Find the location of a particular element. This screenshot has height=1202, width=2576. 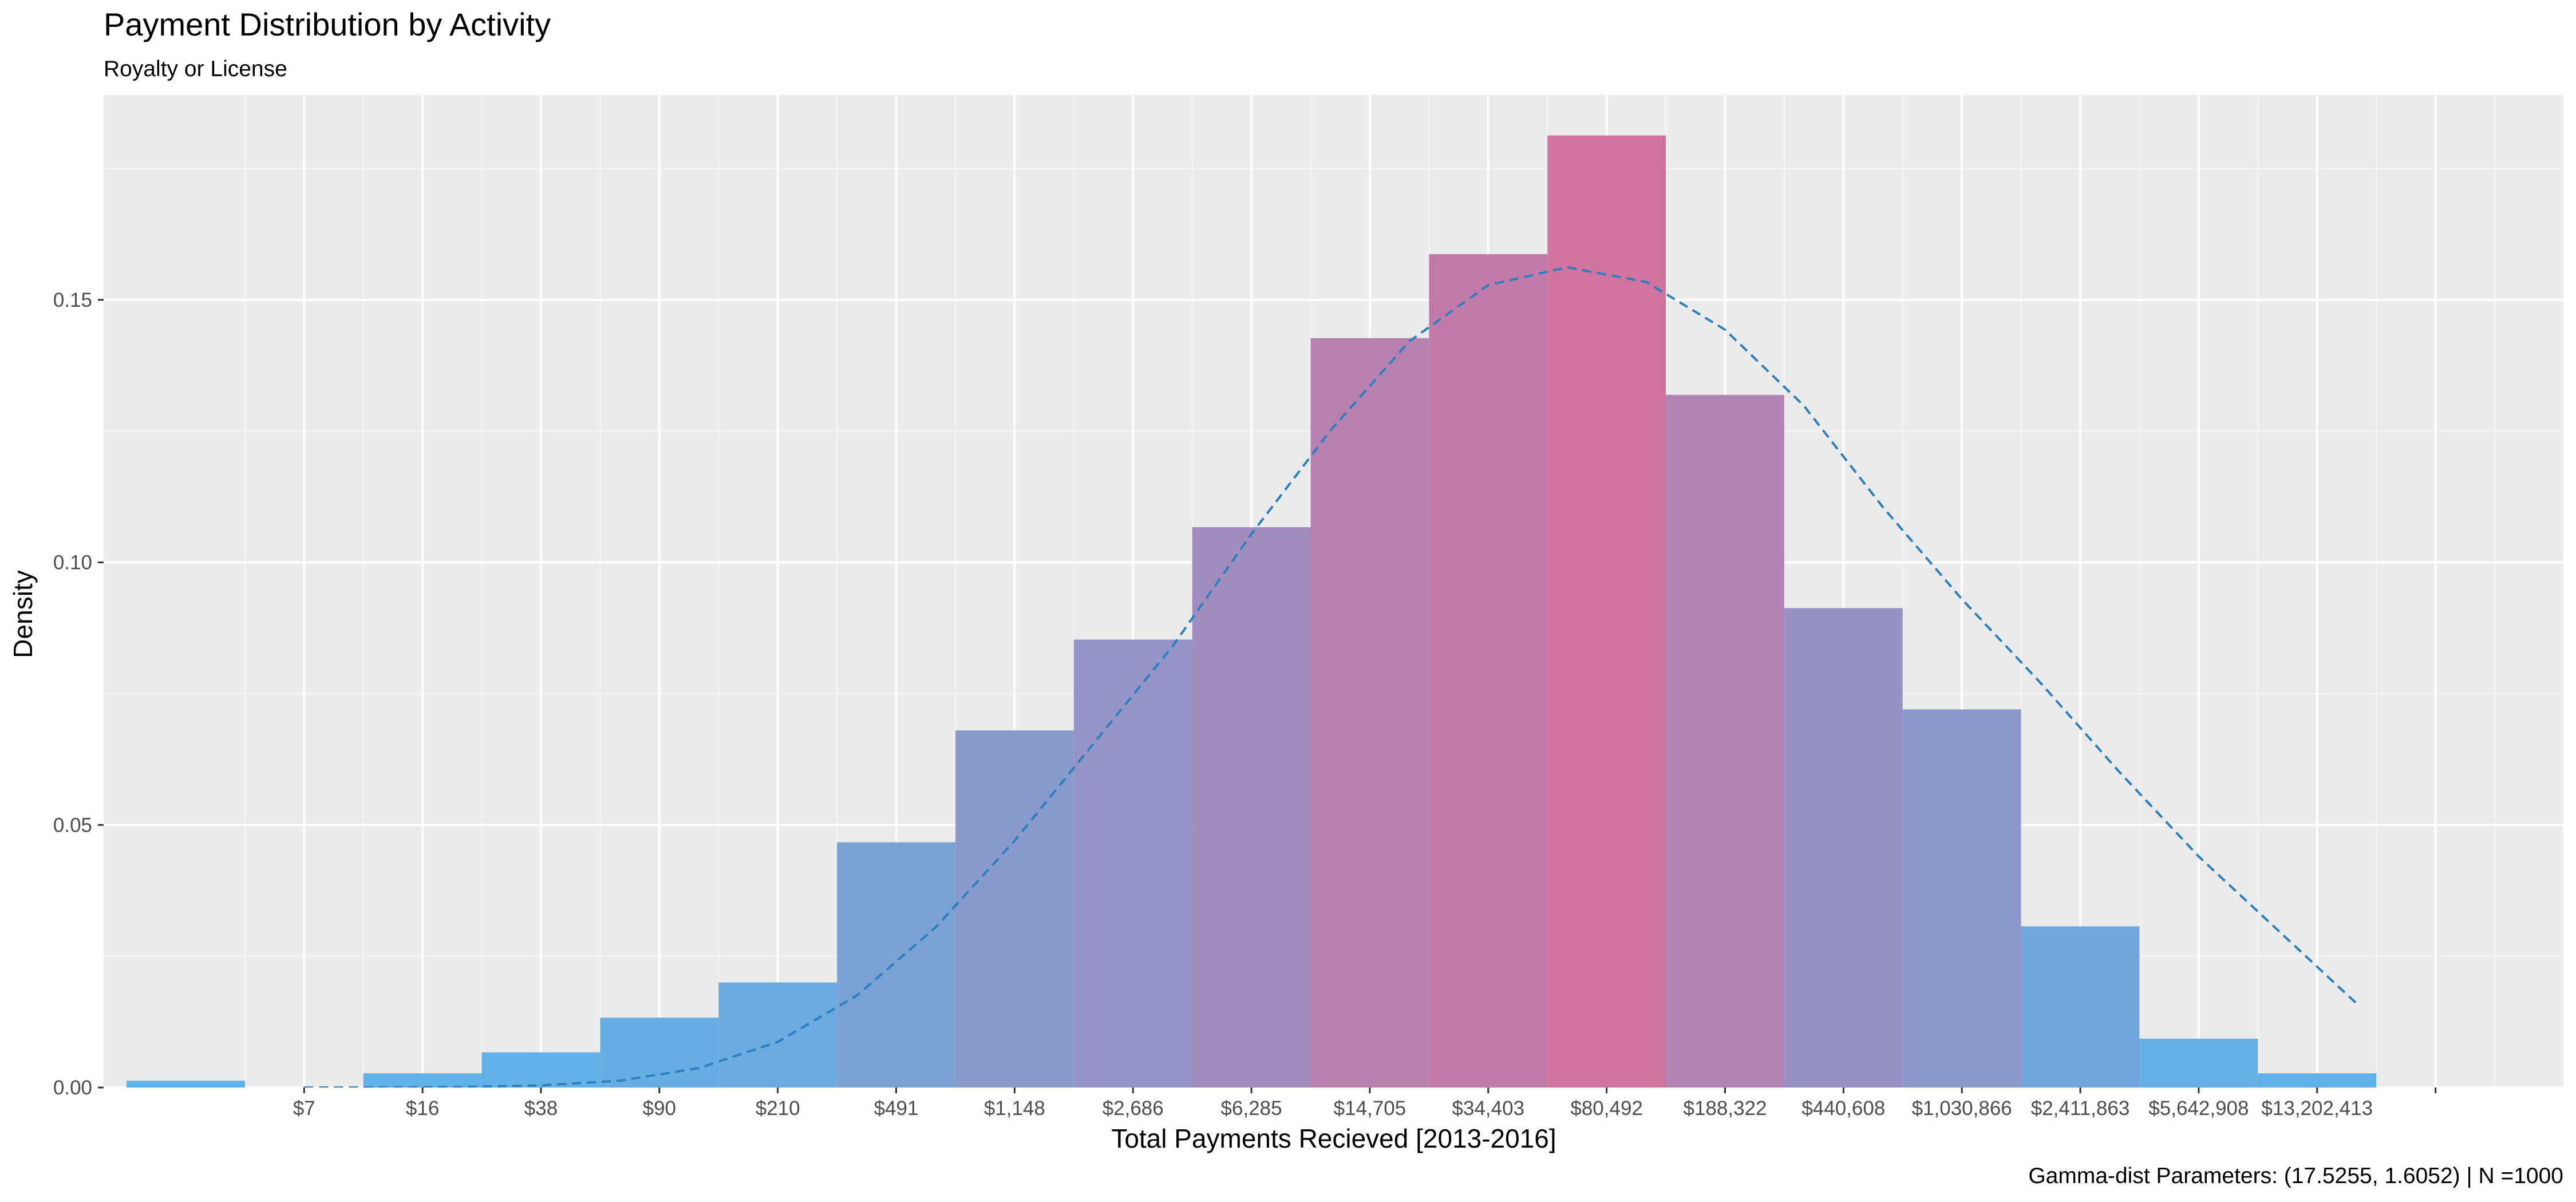

y-axis-title: Density is located at coordinates (23, 614).